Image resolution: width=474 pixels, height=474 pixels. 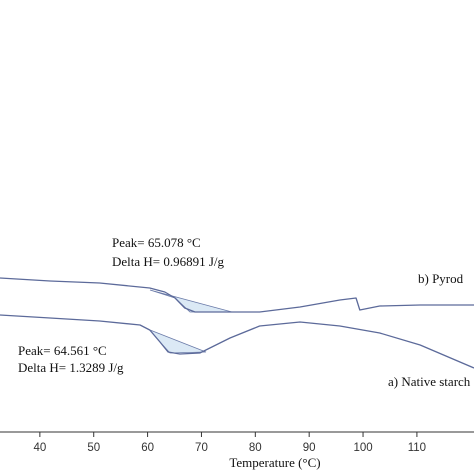 What do you see at coordinates (201, 448) in the screenshot?
I see `x-tick-label: 70` at bounding box center [201, 448].